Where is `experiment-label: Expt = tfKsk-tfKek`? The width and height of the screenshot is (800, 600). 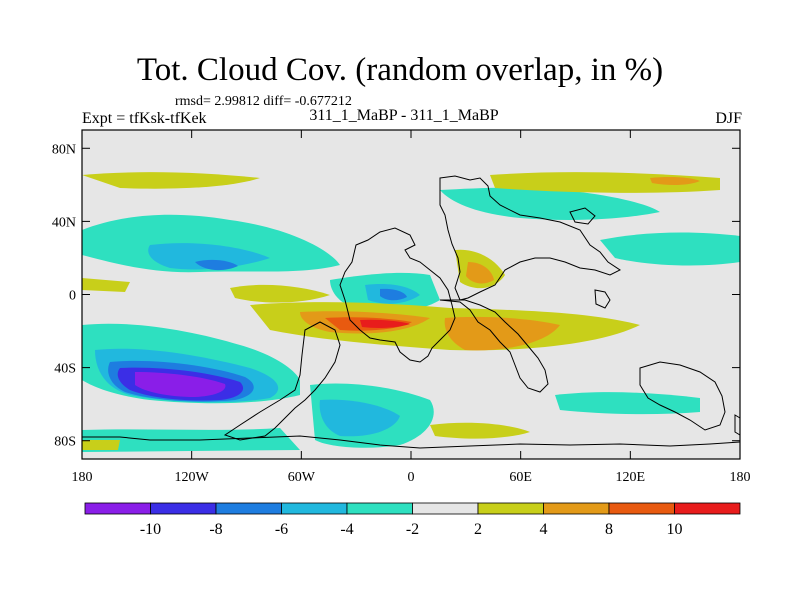 experiment-label: Expt = tfKsk-tfKek is located at coordinates (144, 118).